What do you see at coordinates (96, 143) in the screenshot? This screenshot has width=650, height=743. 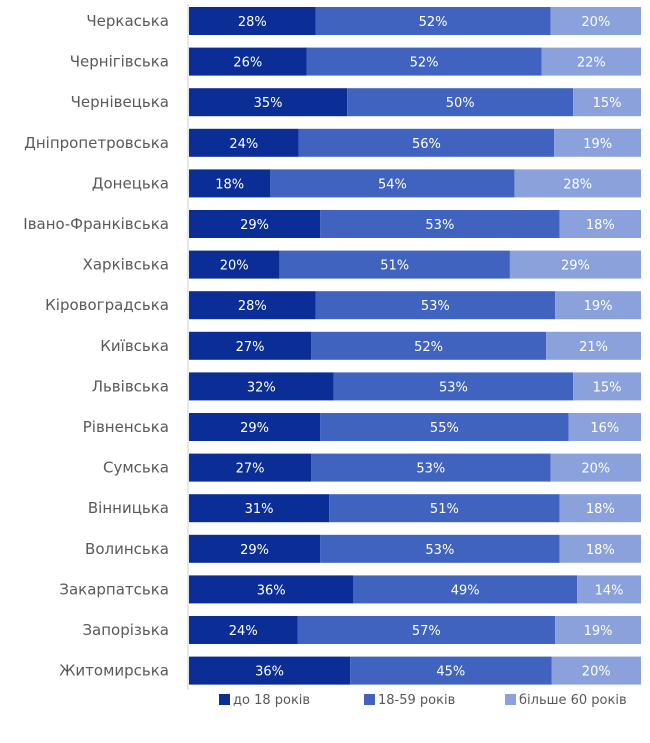 I see `category-label: Дніпропетровська` at bounding box center [96, 143].